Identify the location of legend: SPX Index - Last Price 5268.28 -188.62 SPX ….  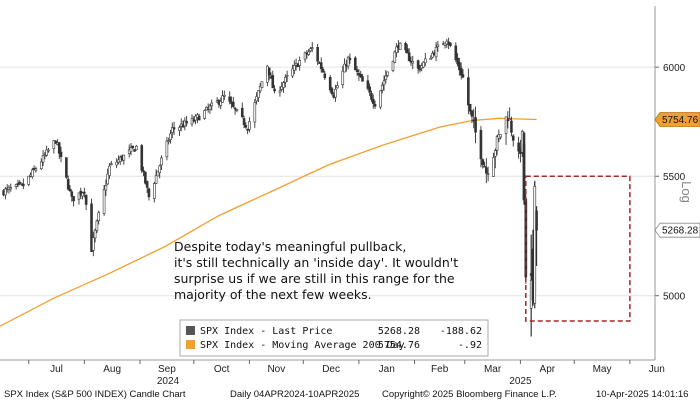
(334, 338).